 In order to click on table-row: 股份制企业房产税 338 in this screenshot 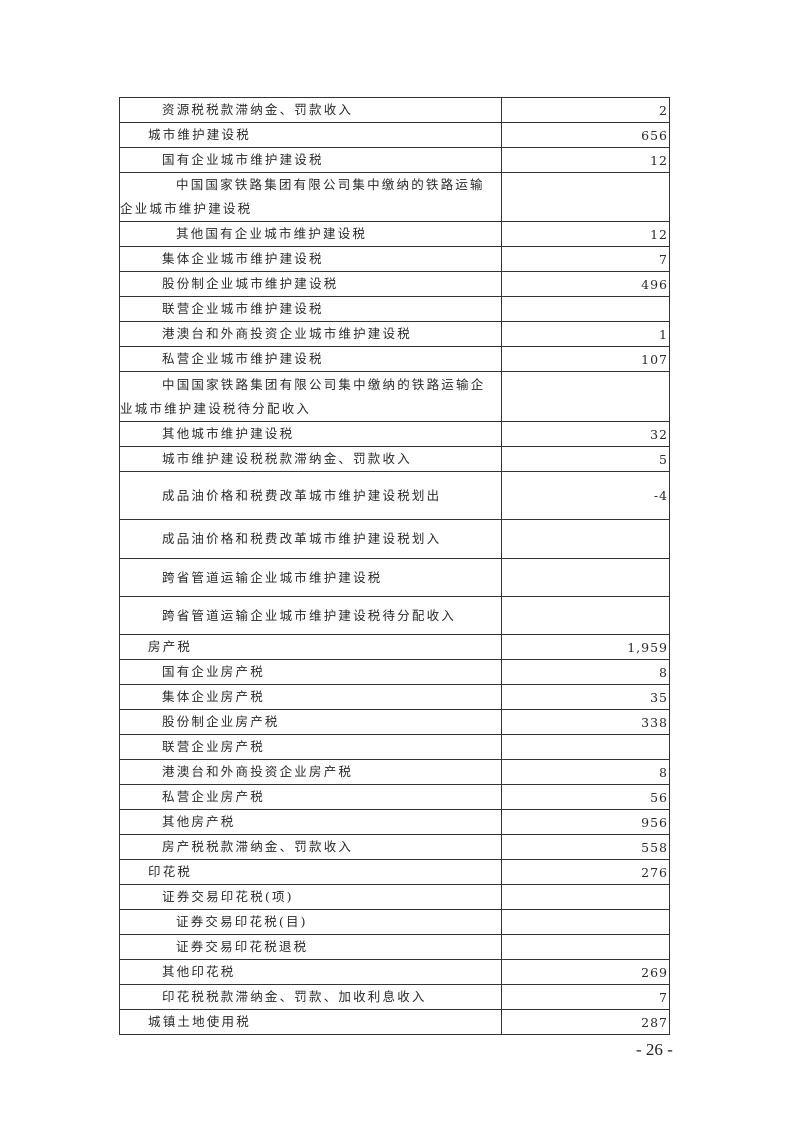, I will do `click(394, 722)`.